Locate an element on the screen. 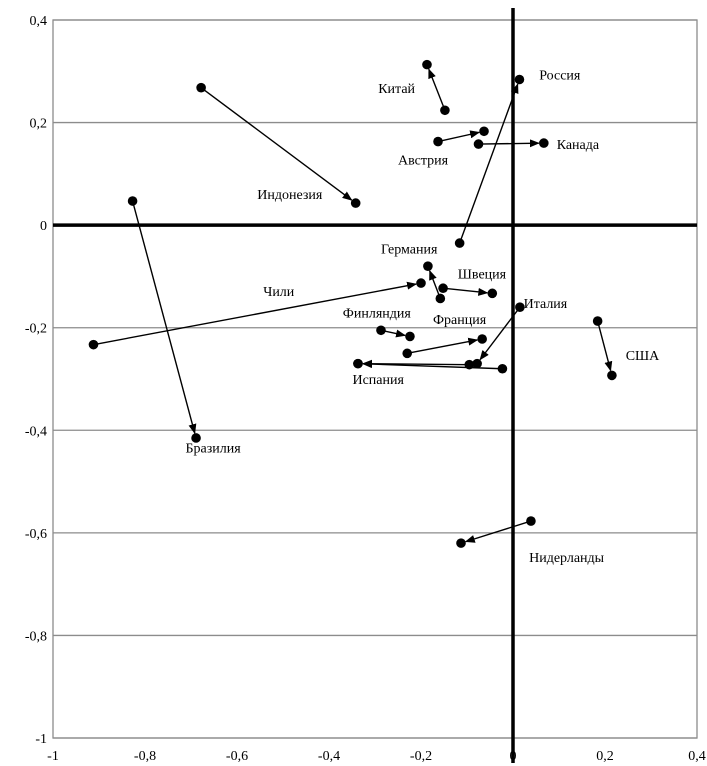 The width and height of the screenshot is (707, 766). country-label-0: Китай is located at coordinates (396, 89).